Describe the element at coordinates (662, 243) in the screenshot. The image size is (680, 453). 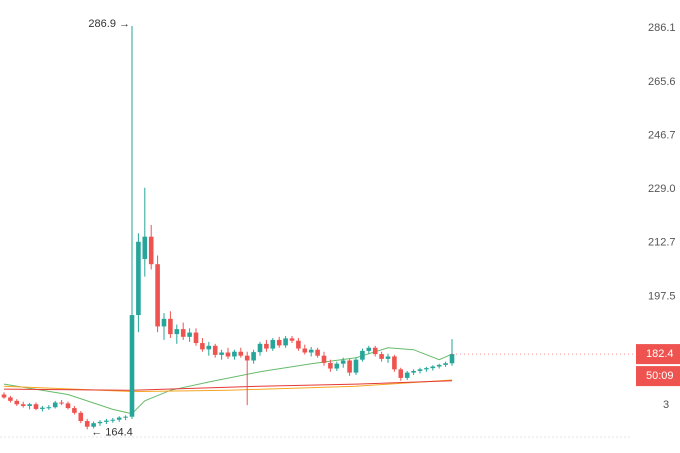
I see `y-tick-label: 212.7` at that location.